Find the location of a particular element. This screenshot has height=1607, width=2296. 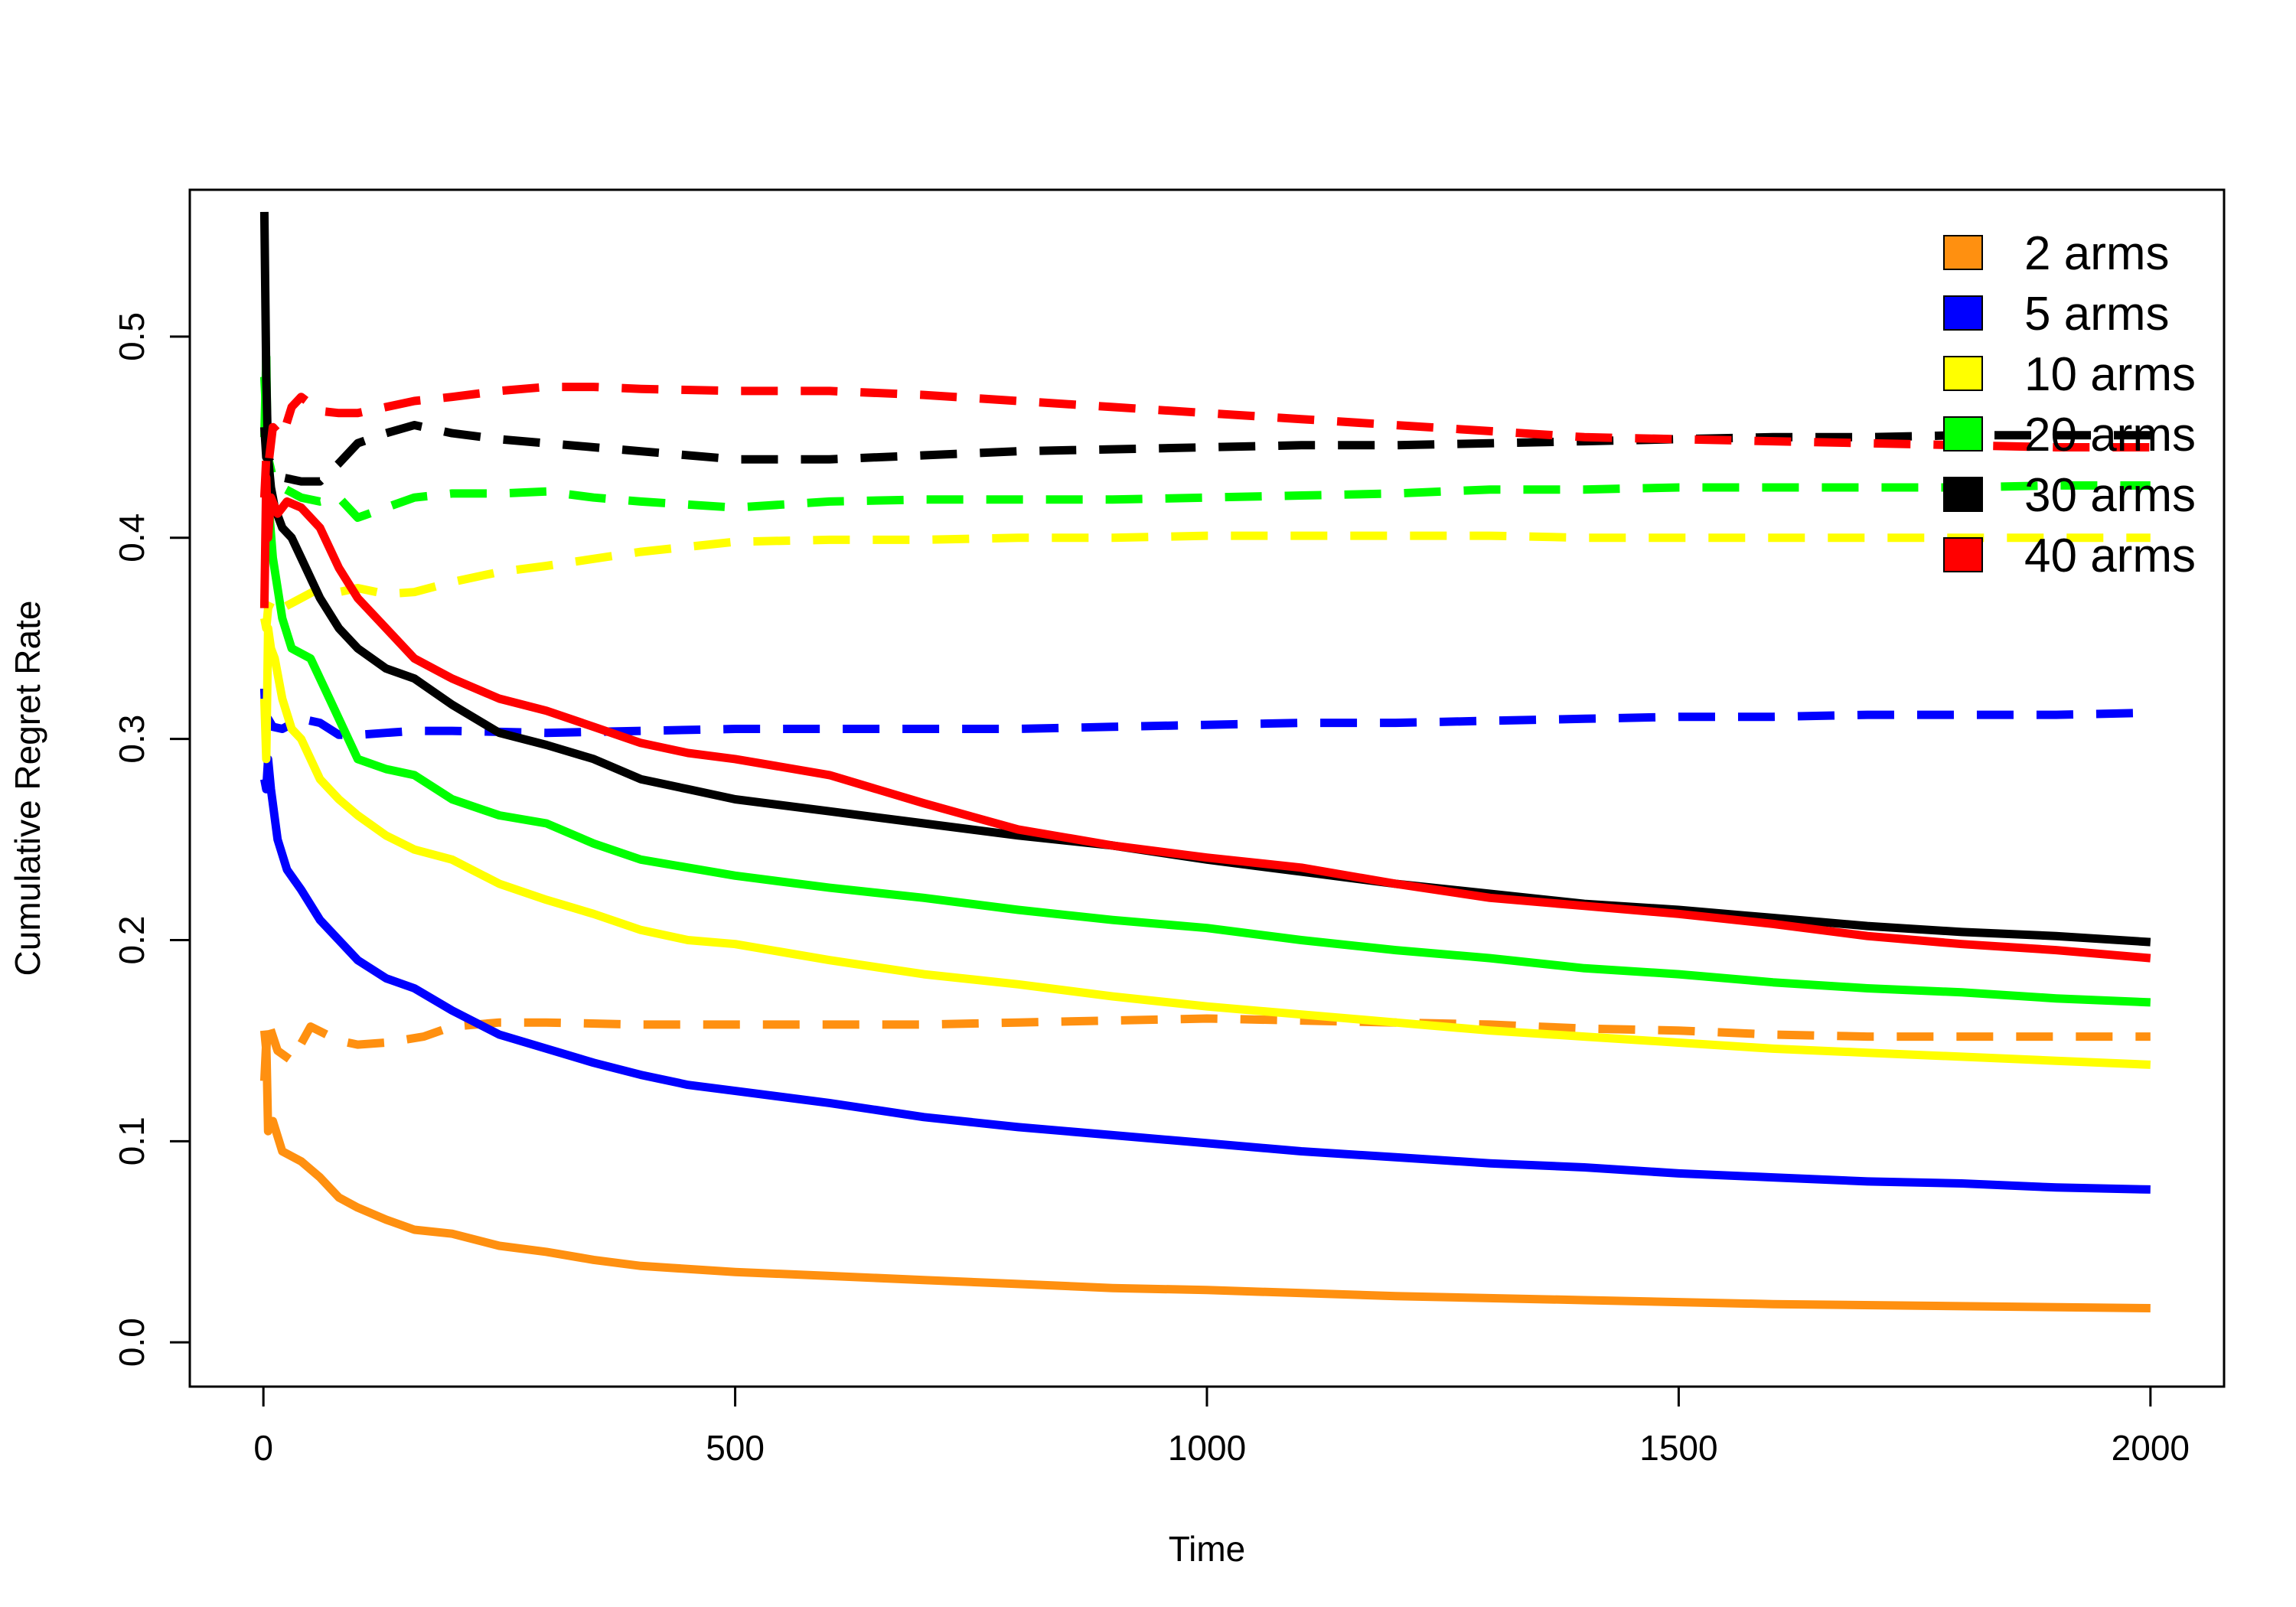

series-line-40-arms-dashed is located at coordinates (1205, 441).